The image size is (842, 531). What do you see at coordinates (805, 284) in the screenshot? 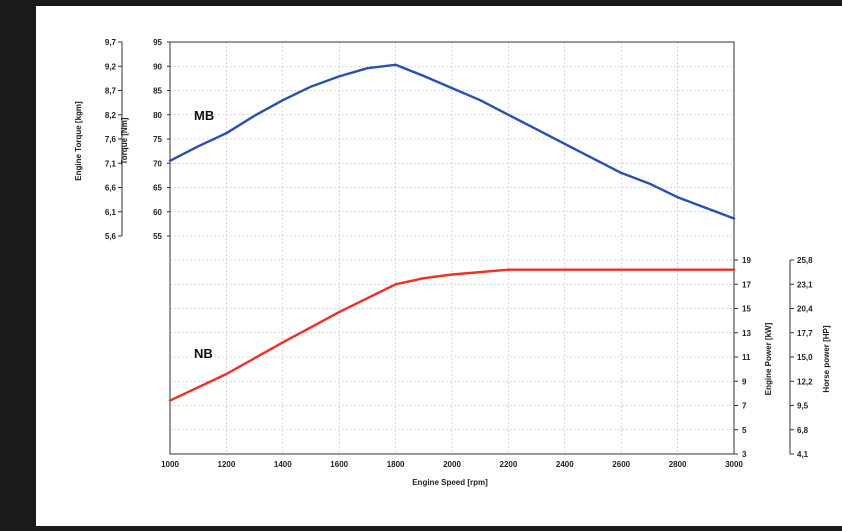
I see `y-tick-label-hp: 23,1` at bounding box center [805, 284].